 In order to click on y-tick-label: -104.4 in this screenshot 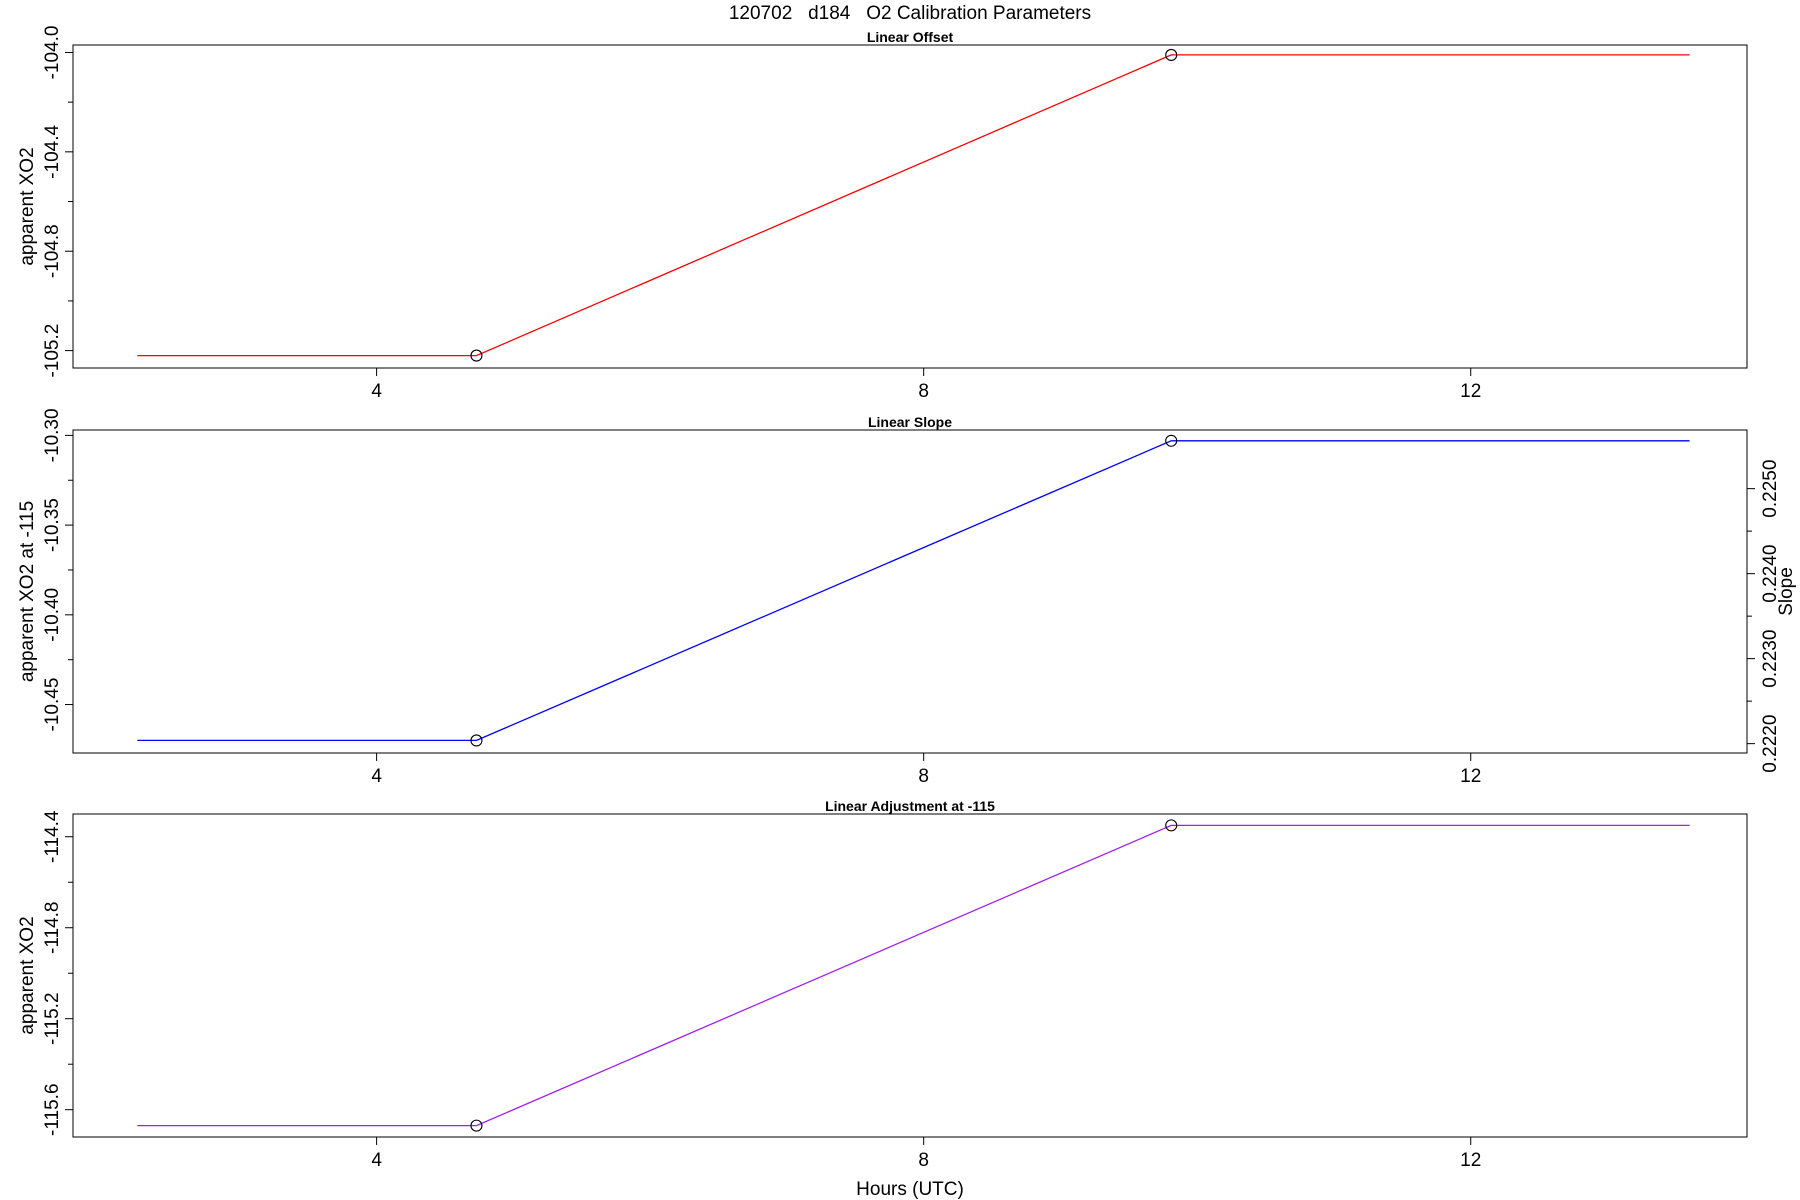, I will do `click(52, 151)`.